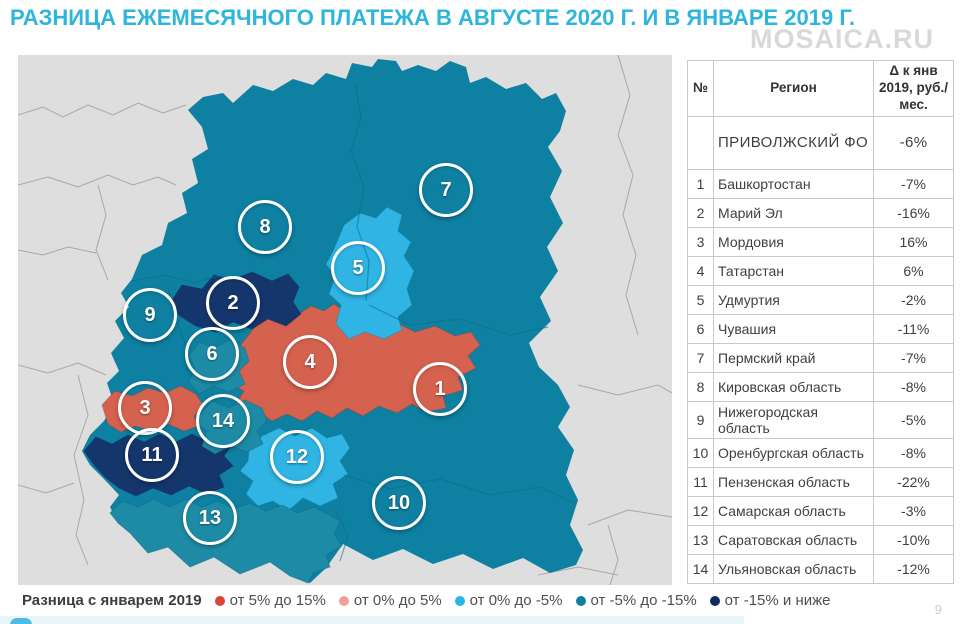 This screenshot has width=960, height=624. Describe the element at coordinates (700, 357) in the screenshot. I see `row-num: 7` at that location.